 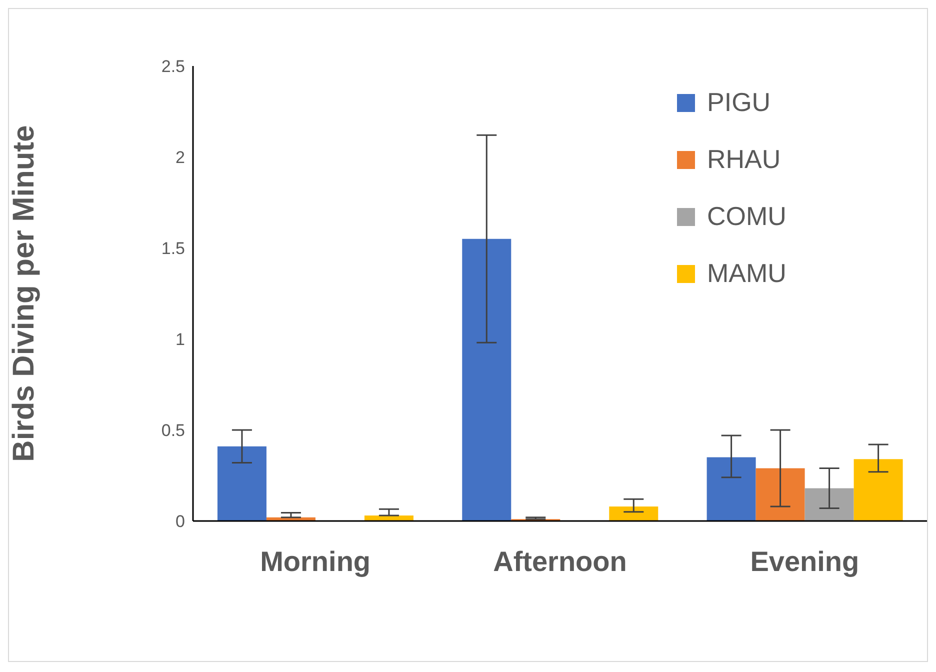 What do you see at coordinates (180, 340) in the screenshot?
I see `y-tick-label: 1` at bounding box center [180, 340].